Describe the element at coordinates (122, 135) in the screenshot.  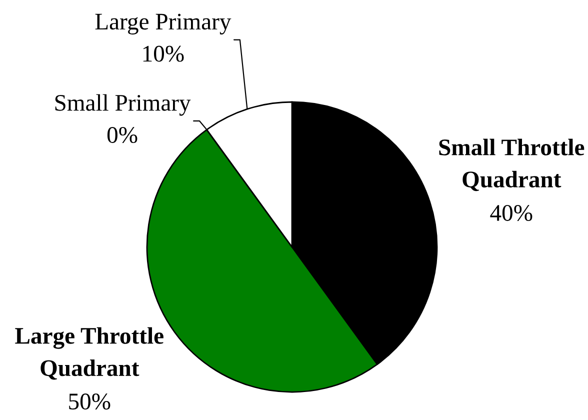
I see `text: 0%` at that location.